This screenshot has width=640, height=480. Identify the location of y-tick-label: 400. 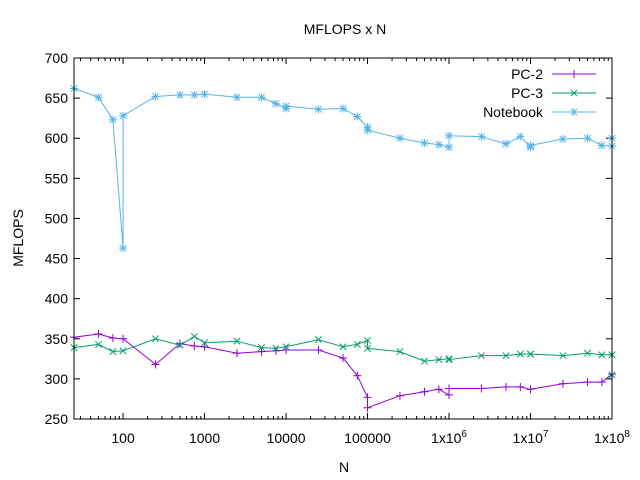
(57, 299).